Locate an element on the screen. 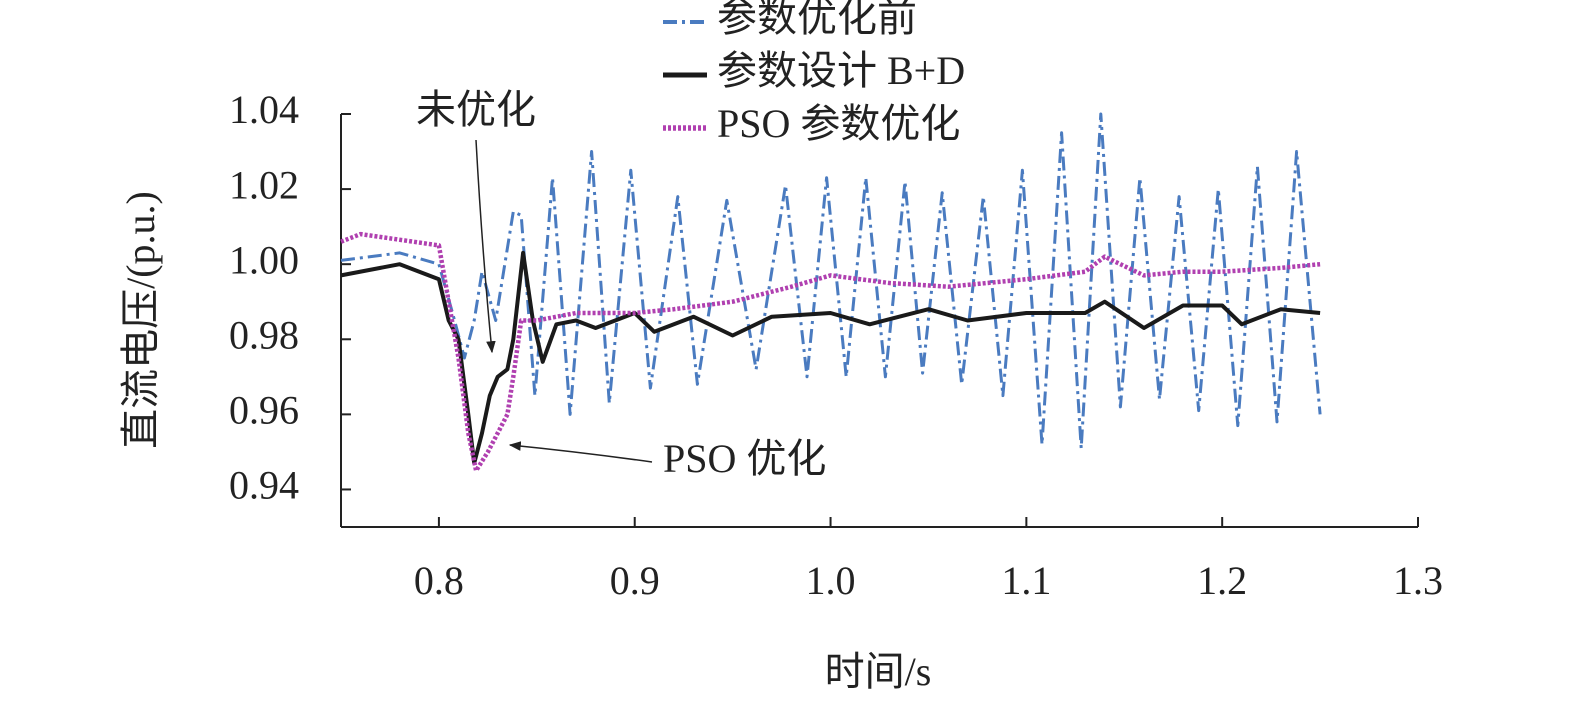 This screenshot has width=1575, height=712. x-tick-label: 1.0 is located at coordinates (831, 580).